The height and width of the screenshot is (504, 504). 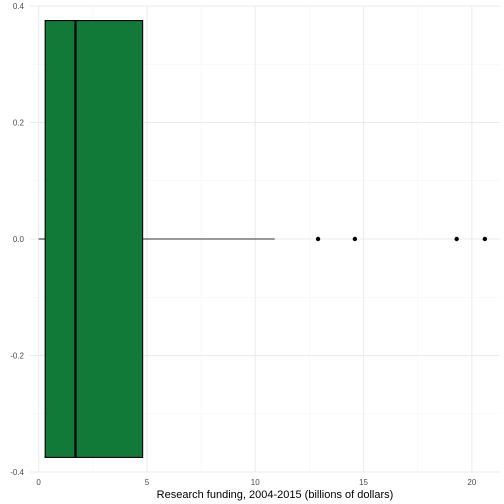 I want to click on x-tick-label: 5, so click(x=147, y=482).